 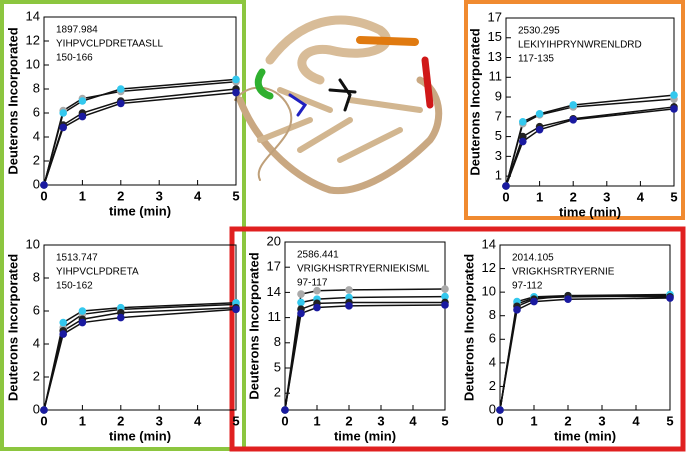 What do you see at coordinates (539, 31) in the screenshot?
I see `annotation: 2530.295` at bounding box center [539, 31].